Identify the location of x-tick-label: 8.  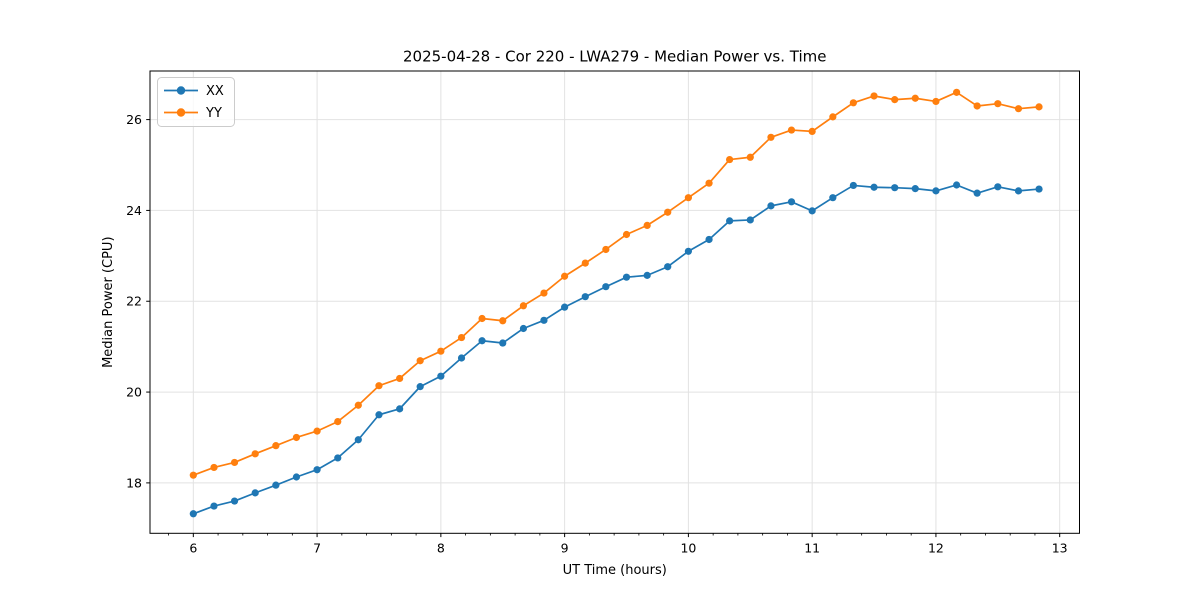
(441, 547).